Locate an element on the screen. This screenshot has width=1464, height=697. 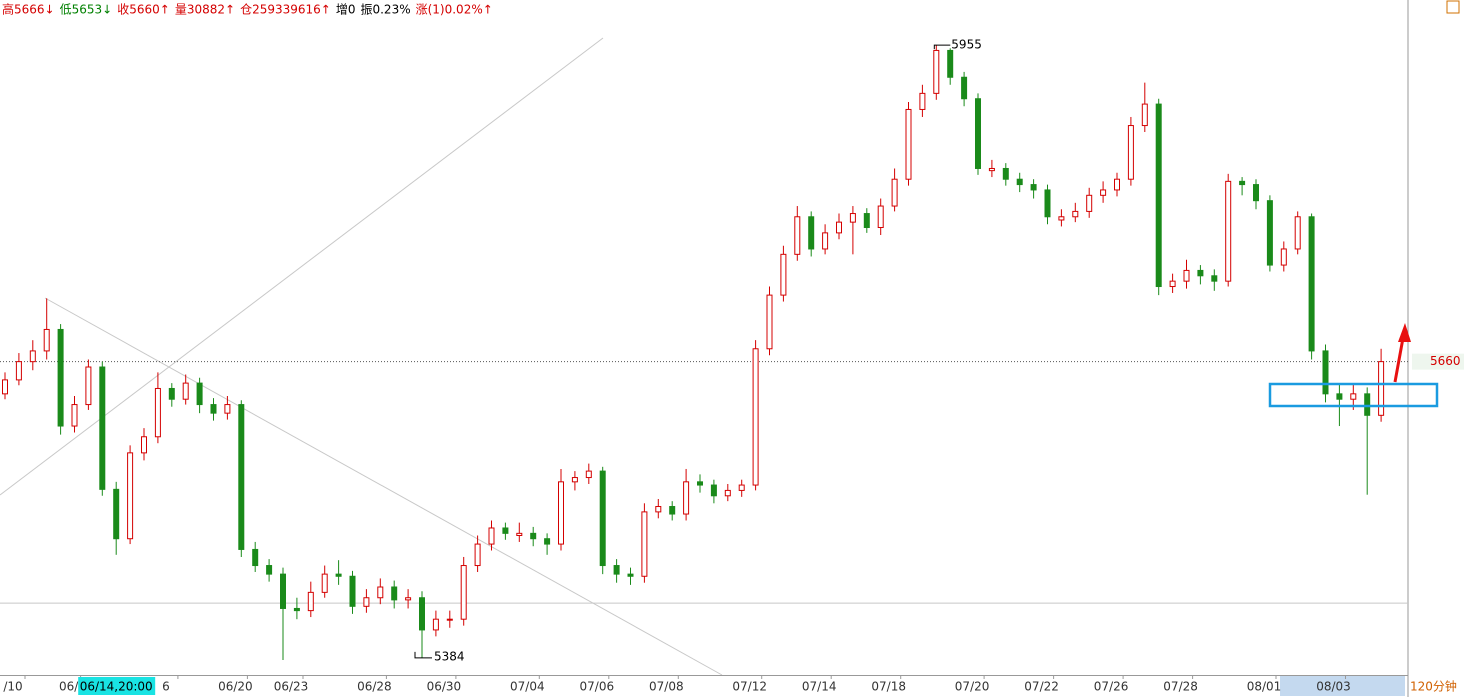
x-tick-label: 07/06 is located at coordinates (597, 687).